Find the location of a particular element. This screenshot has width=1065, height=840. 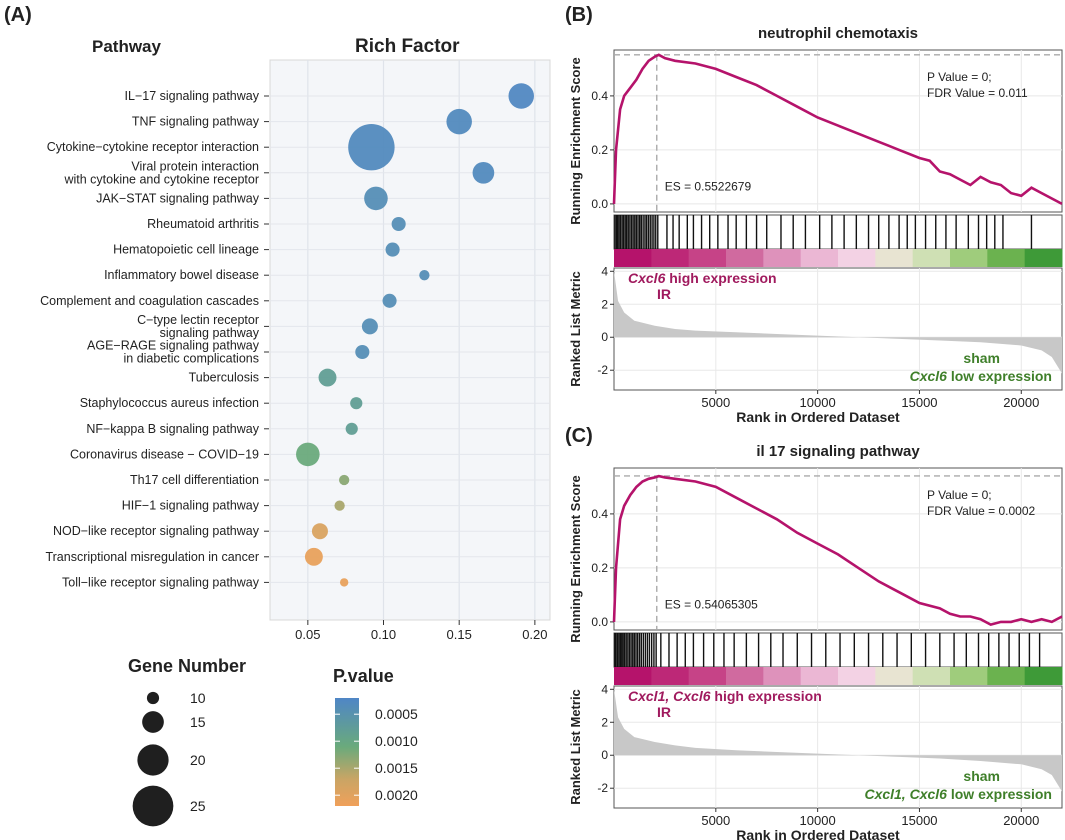

pvalue-tick-label: 0.0005 is located at coordinates (396, 714).